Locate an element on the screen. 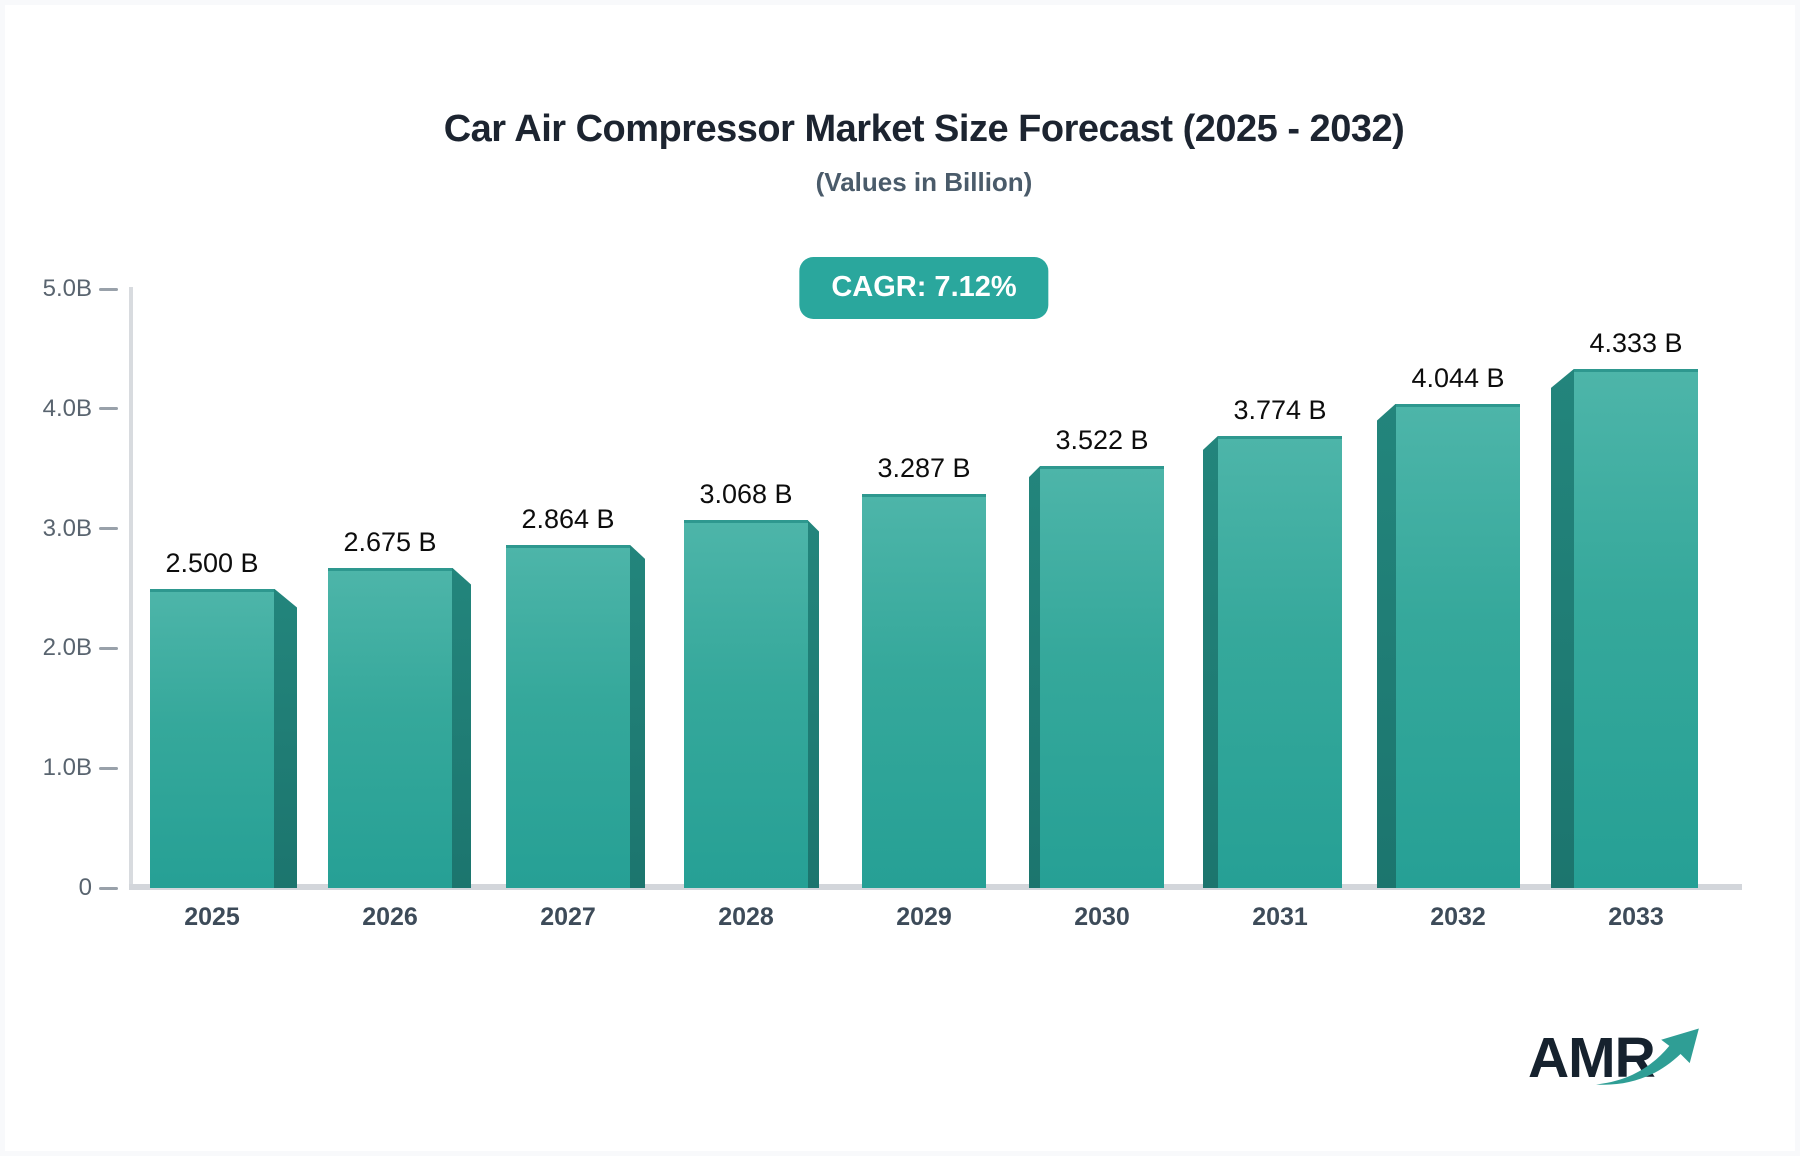 This screenshot has height=1156, width=1800. cagr-badge: CAGR: 7.12% is located at coordinates (924, 288).